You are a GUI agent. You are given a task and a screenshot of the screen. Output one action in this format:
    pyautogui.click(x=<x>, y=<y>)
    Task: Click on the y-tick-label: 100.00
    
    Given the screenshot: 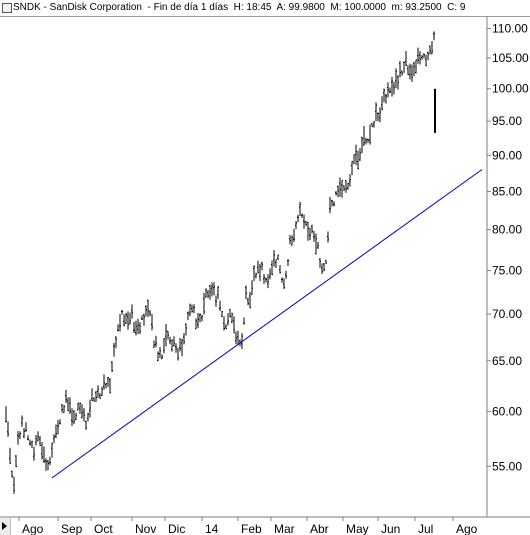 What is the action you would take?
    pyautogui.click(x=510, y=89)
    